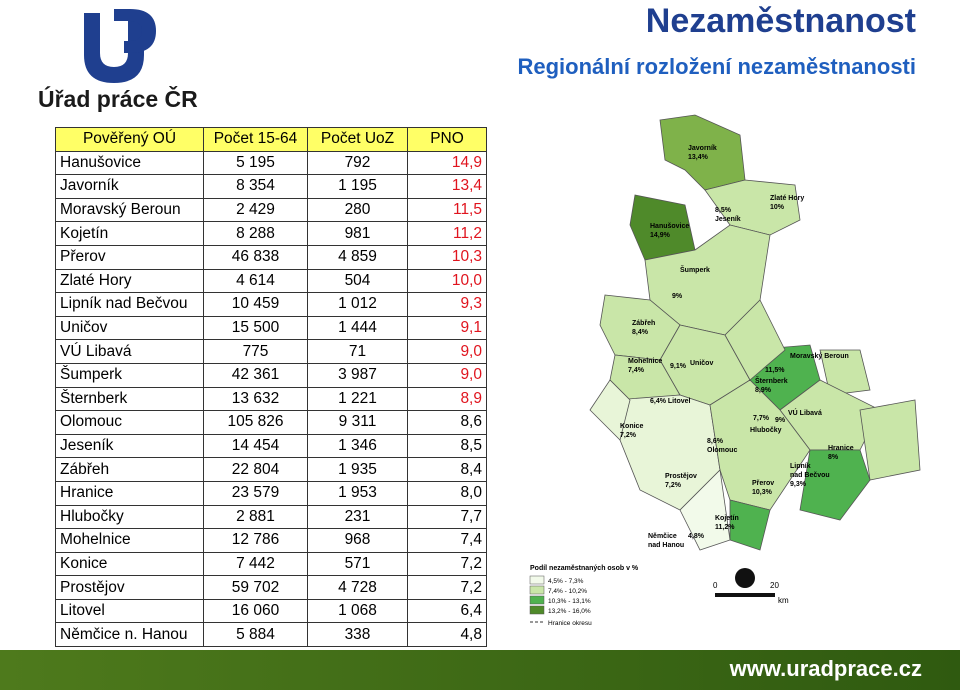 This screenshot has width=960, height=690. What do you see at coordinates (447, 493) in the screenshot?
I see `cell: 8,0` at bounding box center [447, 493].